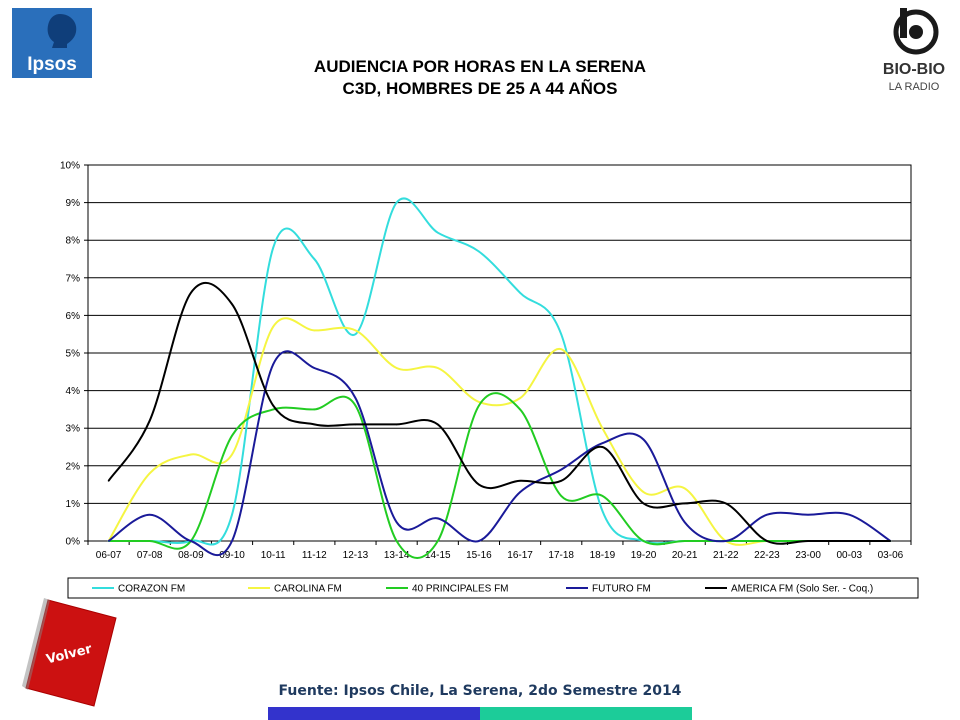 Image resolution: width=960 pixels, height=720 pixels. Describe the element at coordinates (73, 203) in the screenshot. I see `y-tick-label: 9%` at that location.